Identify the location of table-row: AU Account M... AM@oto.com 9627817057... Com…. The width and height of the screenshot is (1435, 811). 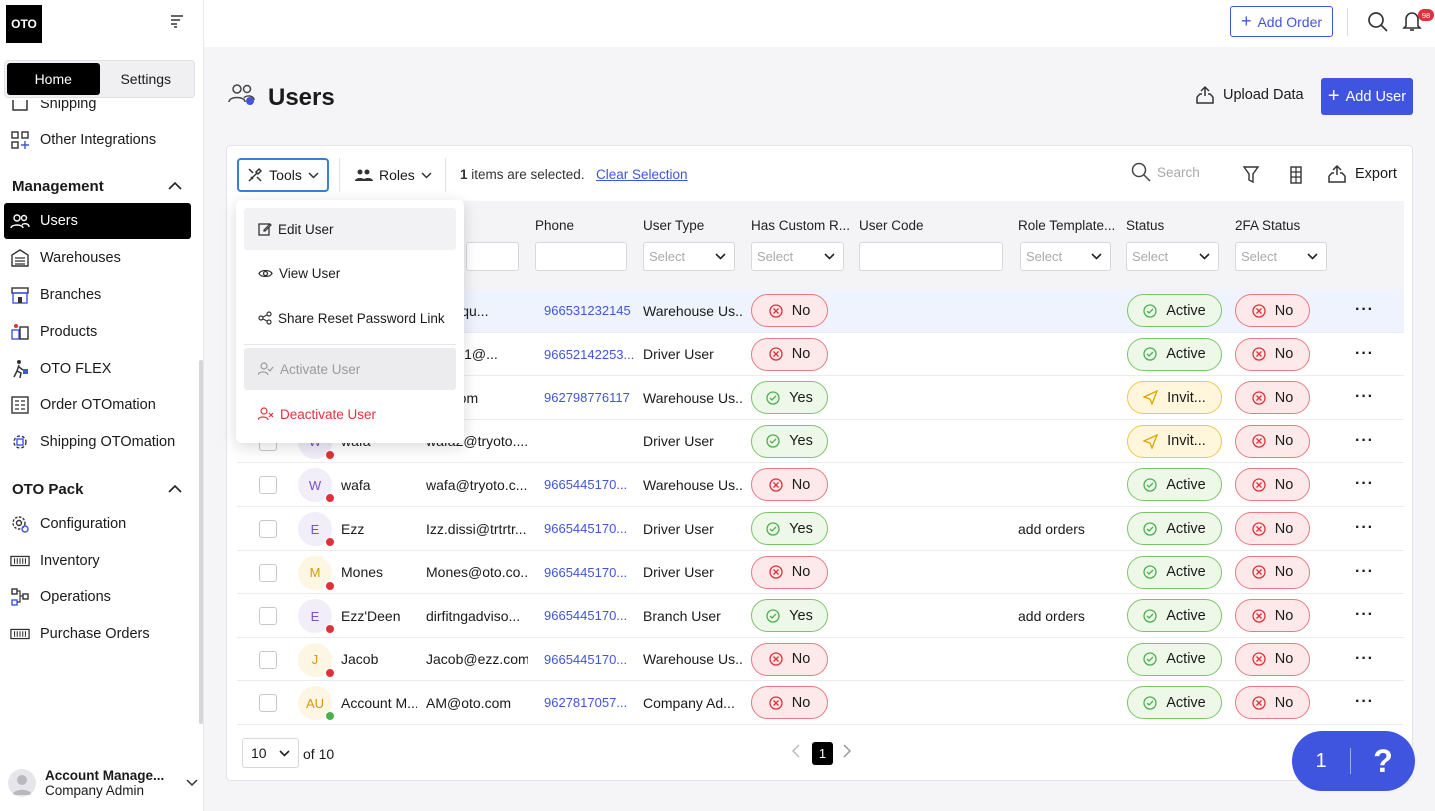
(820, 703).